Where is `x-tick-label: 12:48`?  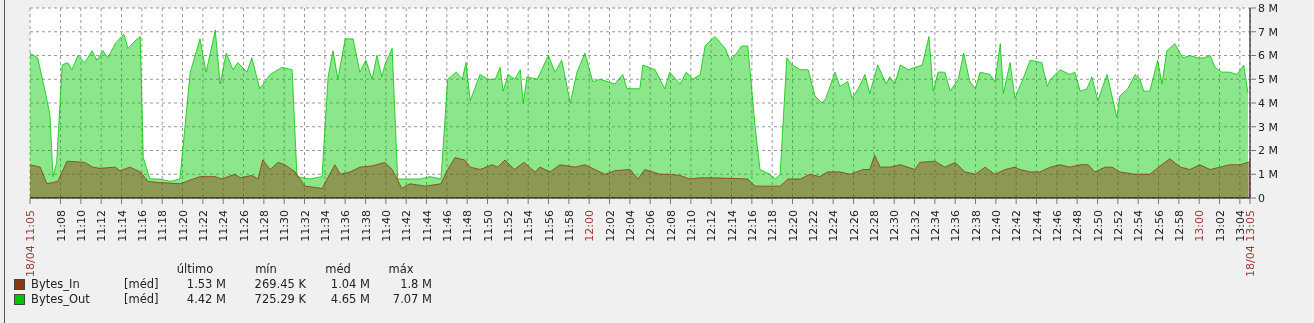
x-tick-label: 12:48 is located at coordinates (1078, 226).